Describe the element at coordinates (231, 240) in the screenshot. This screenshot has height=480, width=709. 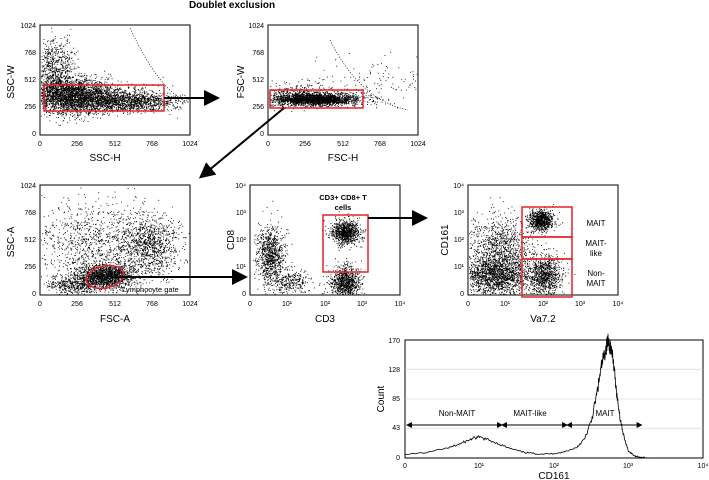
I see `p4-ylabel: CD8` at that location.